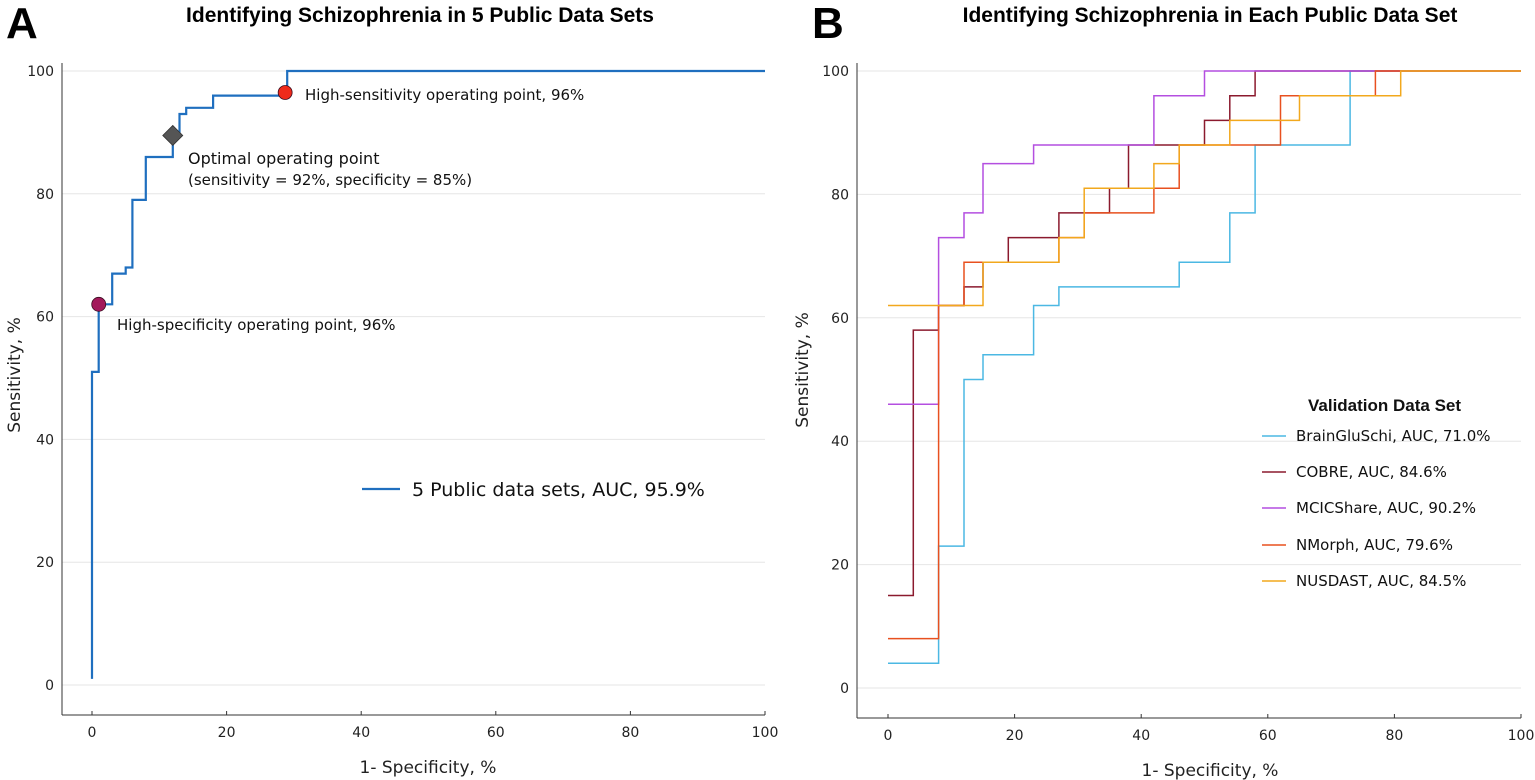 This screenshot has width=1535, height=780. I want to click on legend-label-brainglu: BrainGluSchi, AUC, 71.0%, so click(1393, 436).